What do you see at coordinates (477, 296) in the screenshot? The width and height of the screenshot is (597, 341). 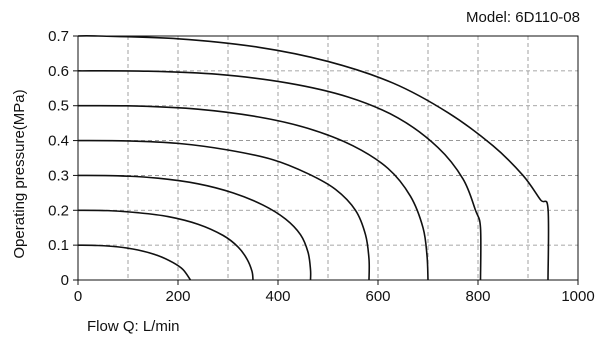 I see `x-tick-label: 800` at bounding box center [477, 296].